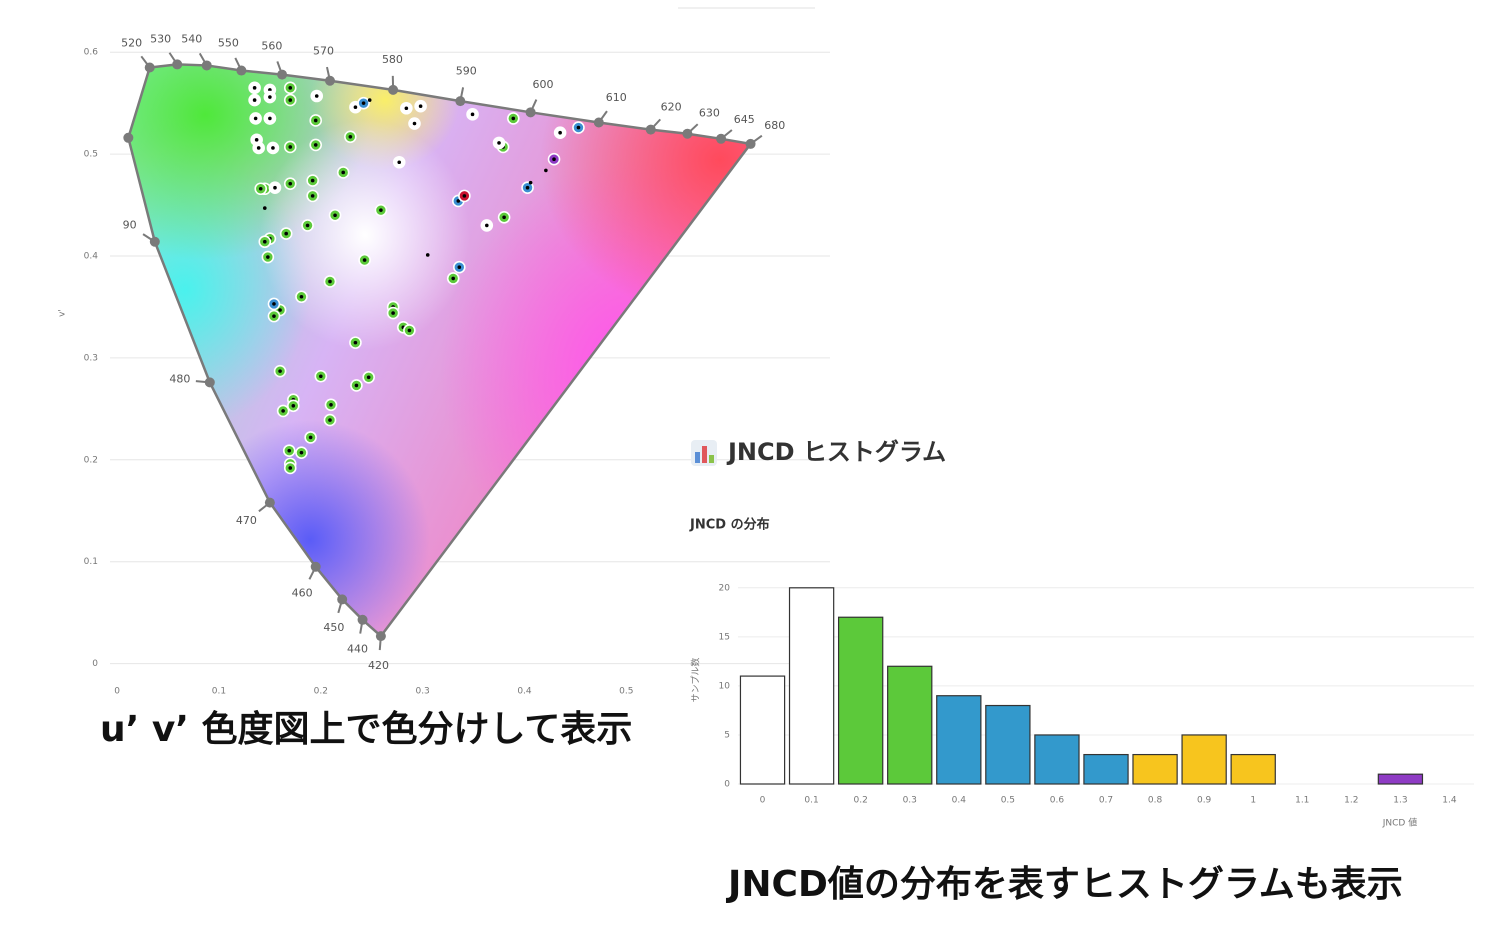 This screenshot has width=1490, height=942. I want to click on wavelength-label: 540, so click(191, 38).